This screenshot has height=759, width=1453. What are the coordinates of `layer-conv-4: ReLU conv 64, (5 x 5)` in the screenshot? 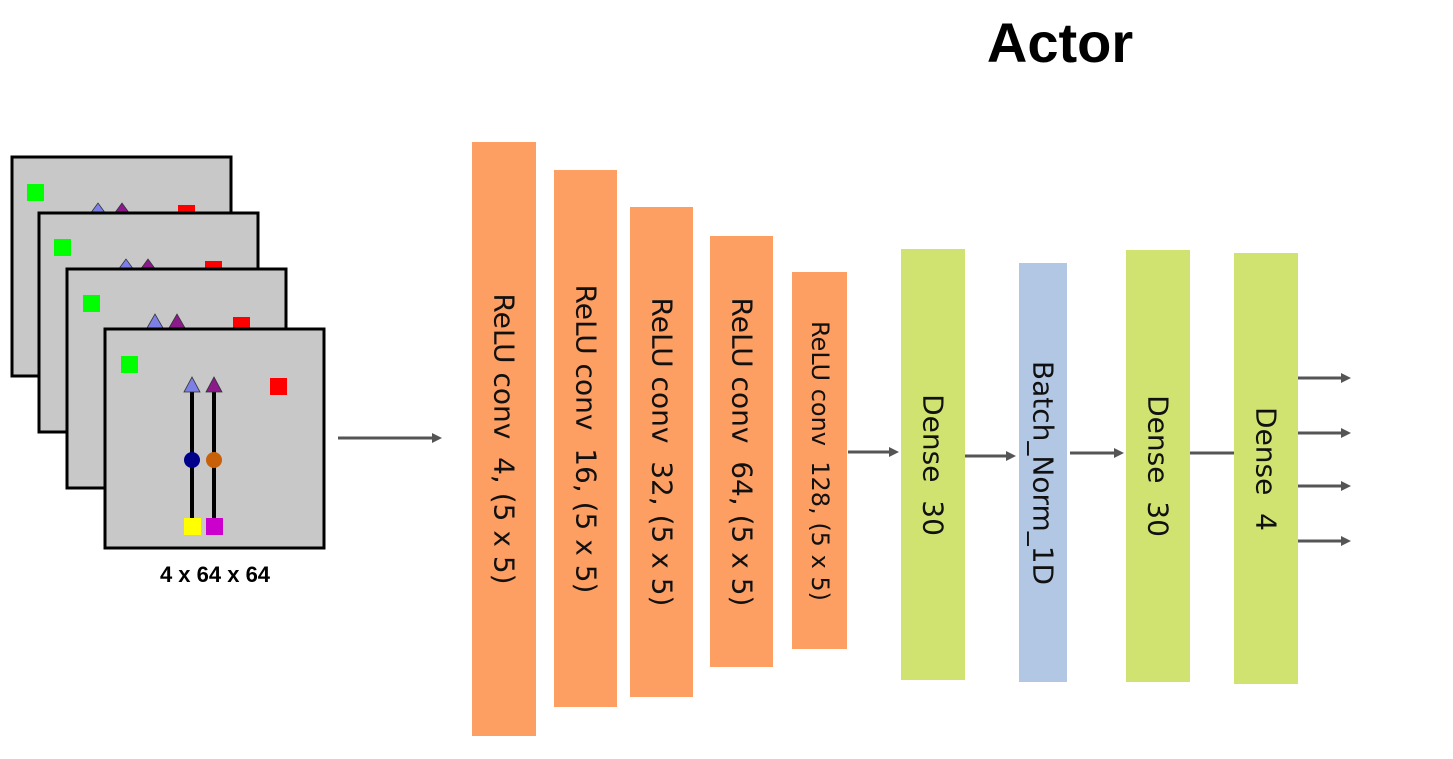 It's located at (741, 451).